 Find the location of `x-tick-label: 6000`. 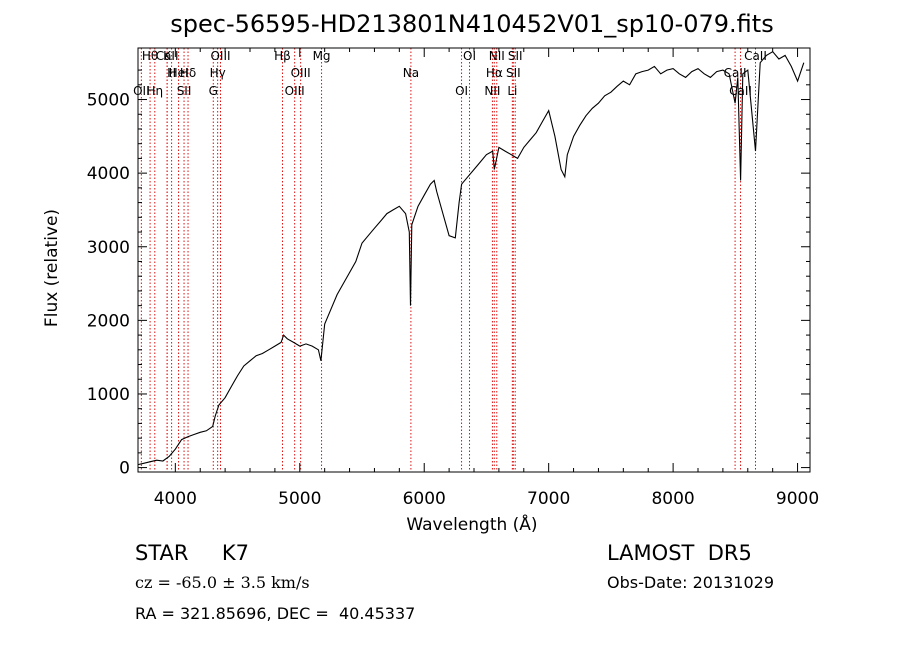

x-tick-label: 6000 is located at coordinates (424, 499).